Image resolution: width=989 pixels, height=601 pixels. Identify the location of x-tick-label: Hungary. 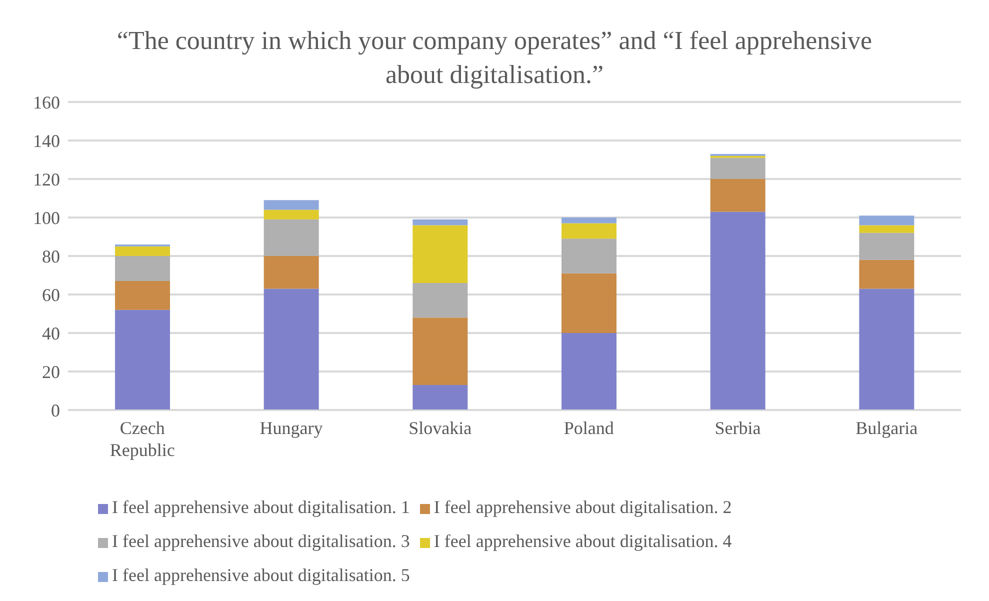
(291, 428).